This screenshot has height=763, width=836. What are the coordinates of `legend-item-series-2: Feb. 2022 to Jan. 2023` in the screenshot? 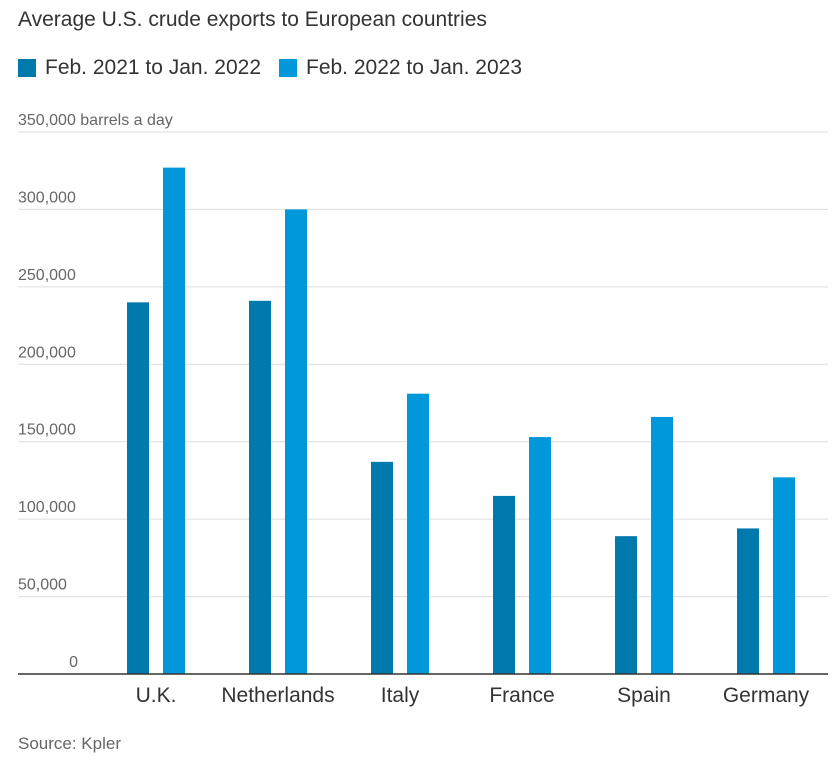 It's located at (400, 68).